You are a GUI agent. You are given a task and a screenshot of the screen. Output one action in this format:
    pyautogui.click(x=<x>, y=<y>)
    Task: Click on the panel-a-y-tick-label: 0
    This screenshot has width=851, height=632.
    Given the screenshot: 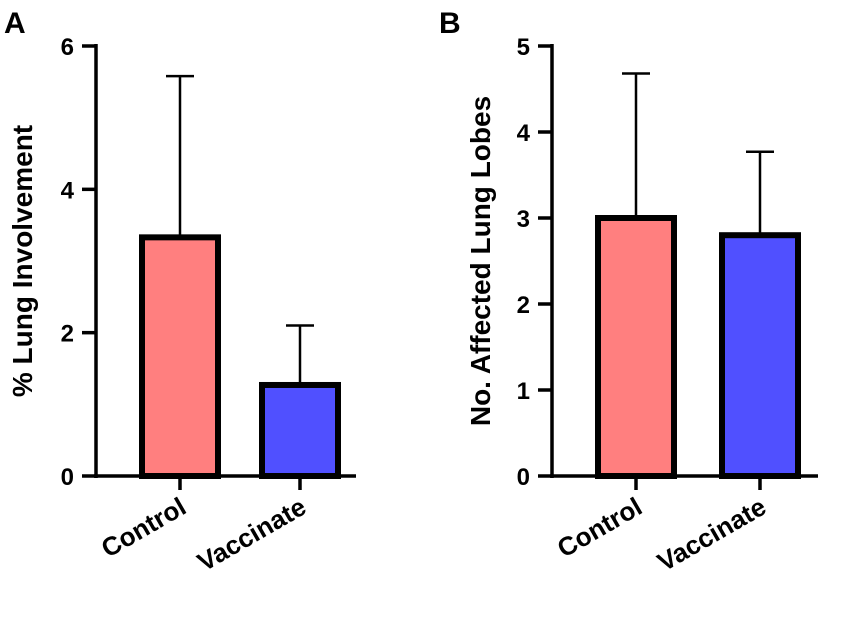 What is the action you would take?
    pyautogui.click(x=67, y=477)
    